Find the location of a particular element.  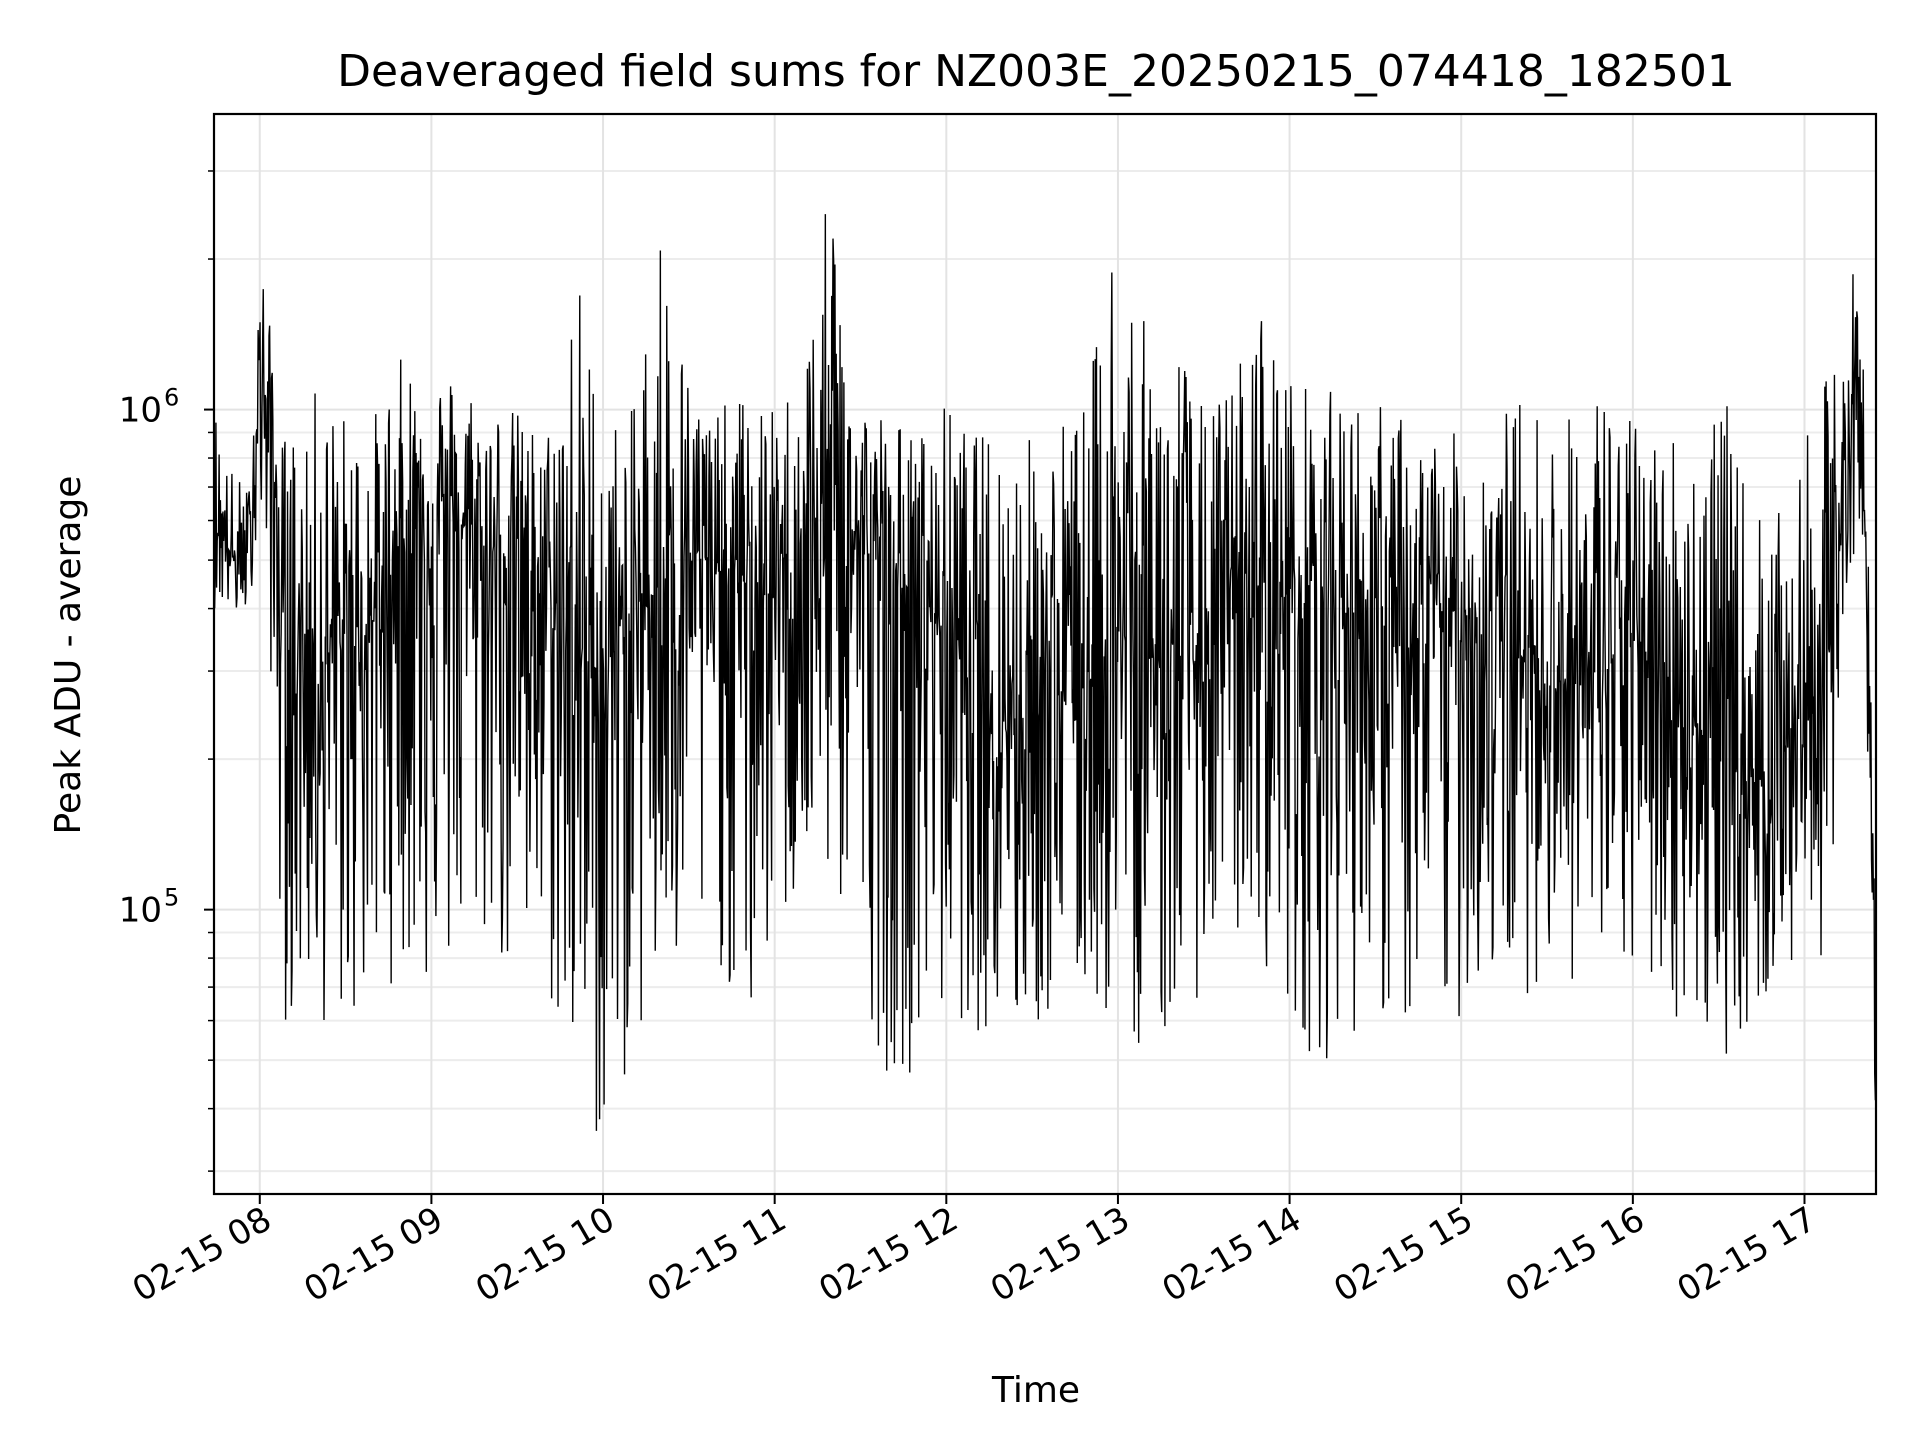

x-axis-label: Time is located at coordinates (1035, 1390).